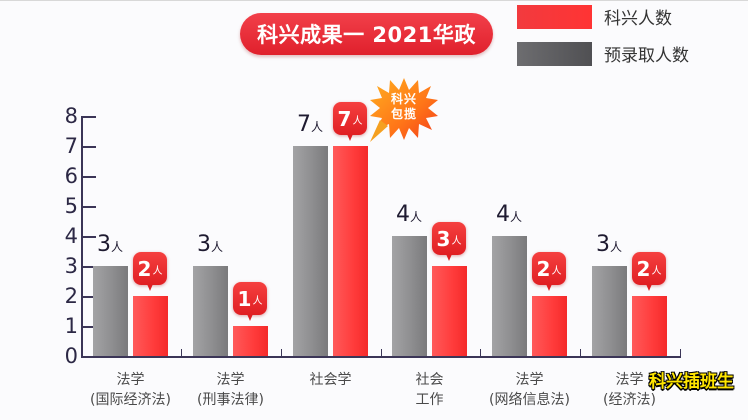 The width and height of the screenshot is (748, 420). What do you see at coordinates (429, 390) in the screenshot?
I see `category-label: 社会 工作` at bounding box center [429, 390].